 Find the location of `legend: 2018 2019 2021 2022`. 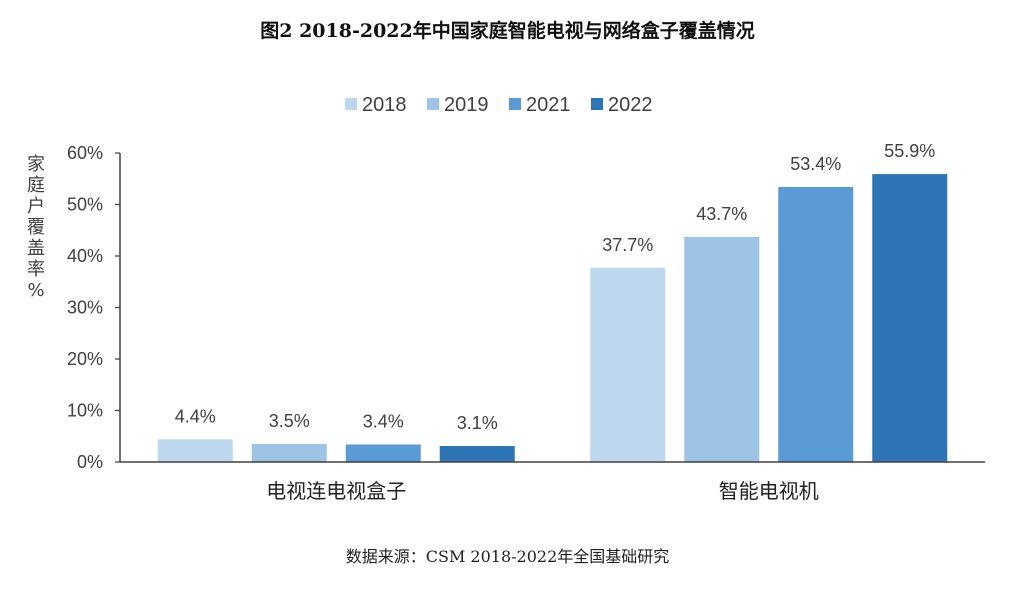

legend: 2018 2019 2021 2022 is located at coordinates (499, 105).